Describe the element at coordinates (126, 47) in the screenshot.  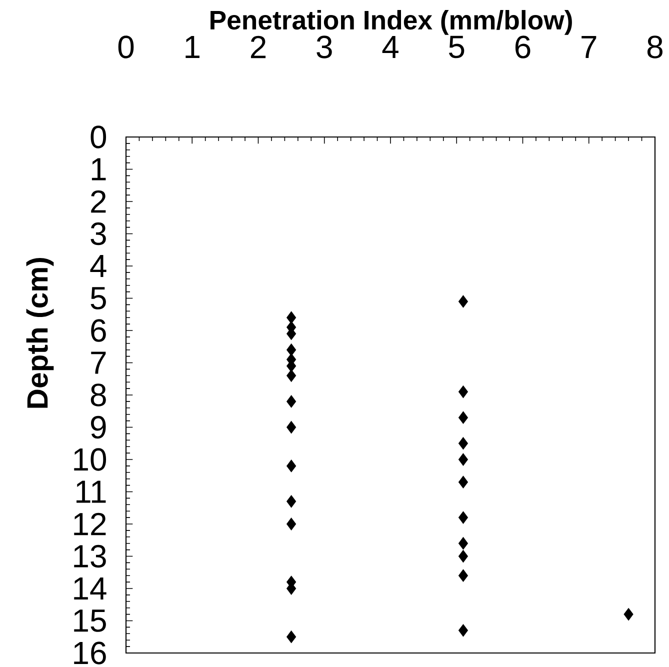
I see `x-tick-label: 0` at that location.